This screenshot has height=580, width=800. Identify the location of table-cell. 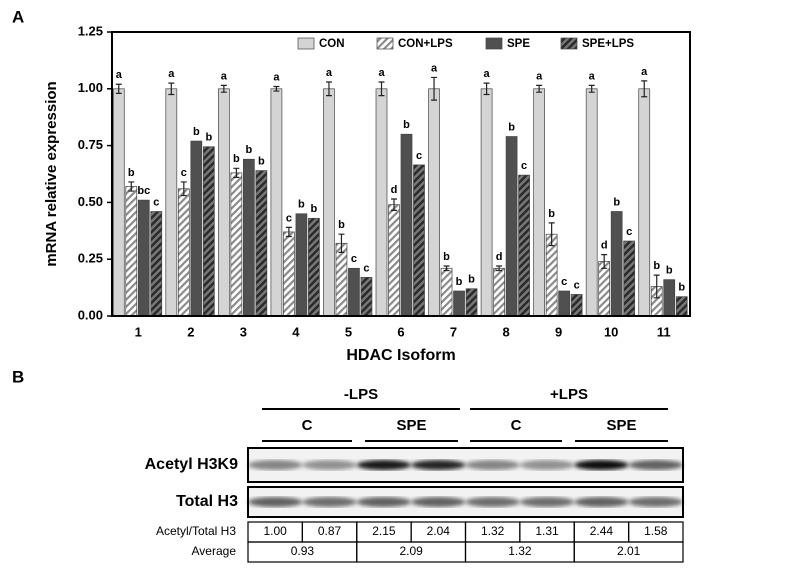
(628, 552).